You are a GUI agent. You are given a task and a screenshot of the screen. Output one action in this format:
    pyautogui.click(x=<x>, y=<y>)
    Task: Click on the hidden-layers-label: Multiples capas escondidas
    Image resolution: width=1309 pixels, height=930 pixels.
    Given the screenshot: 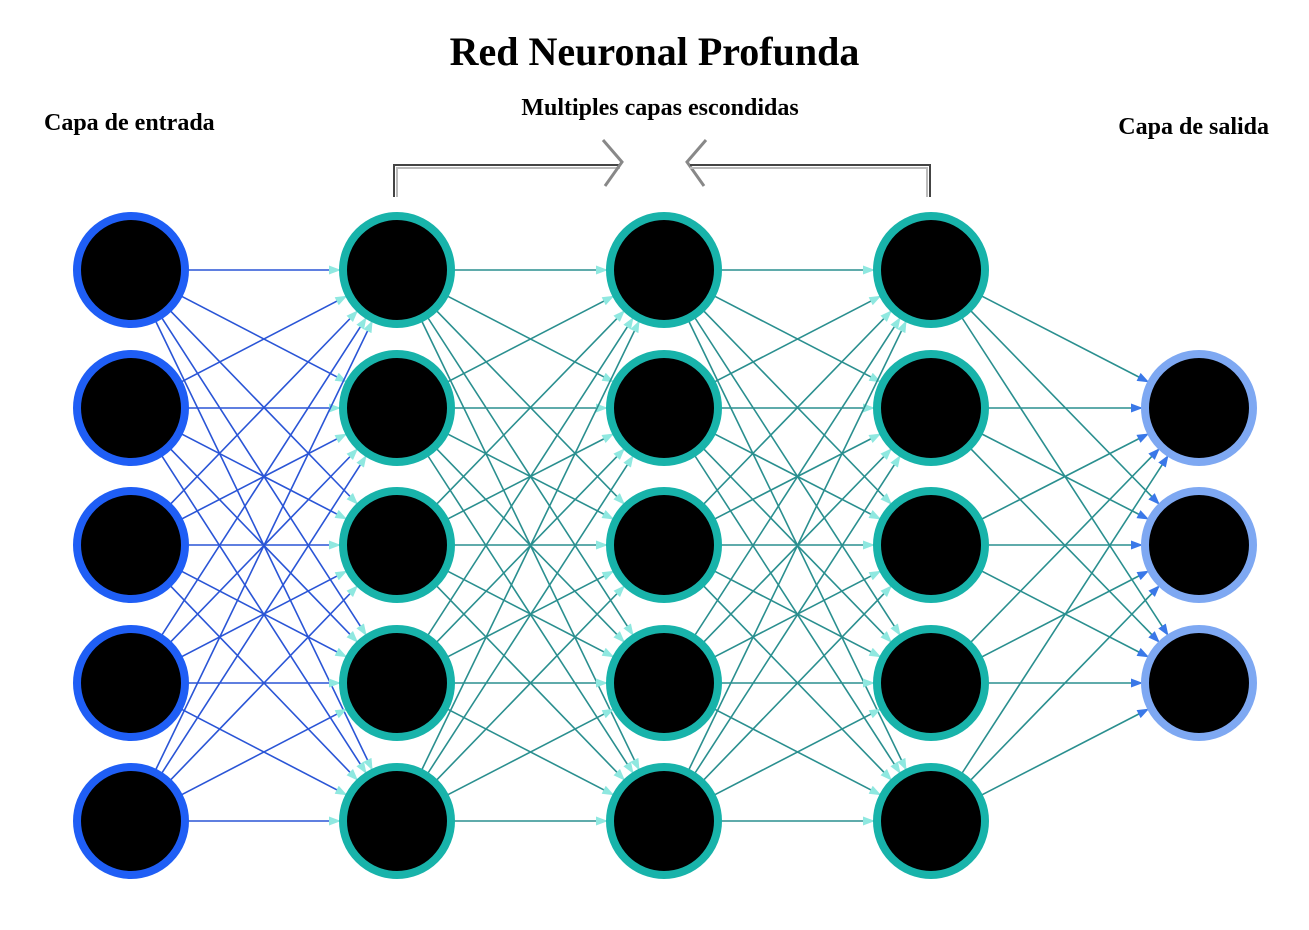 What is the action you would take?
    pyautogui.click(x=660, y=108)
    